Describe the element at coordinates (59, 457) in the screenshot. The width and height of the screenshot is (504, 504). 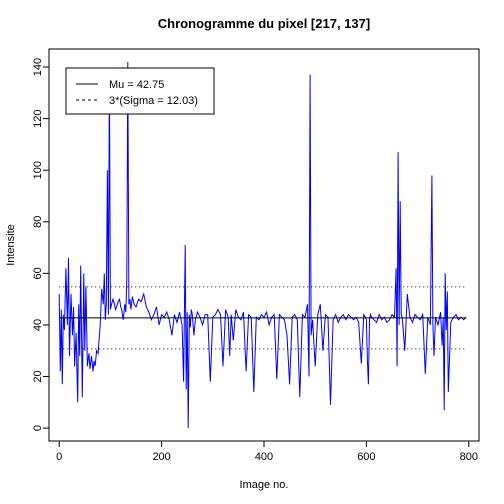
I see `x-tick-label-0: 0` at that location.